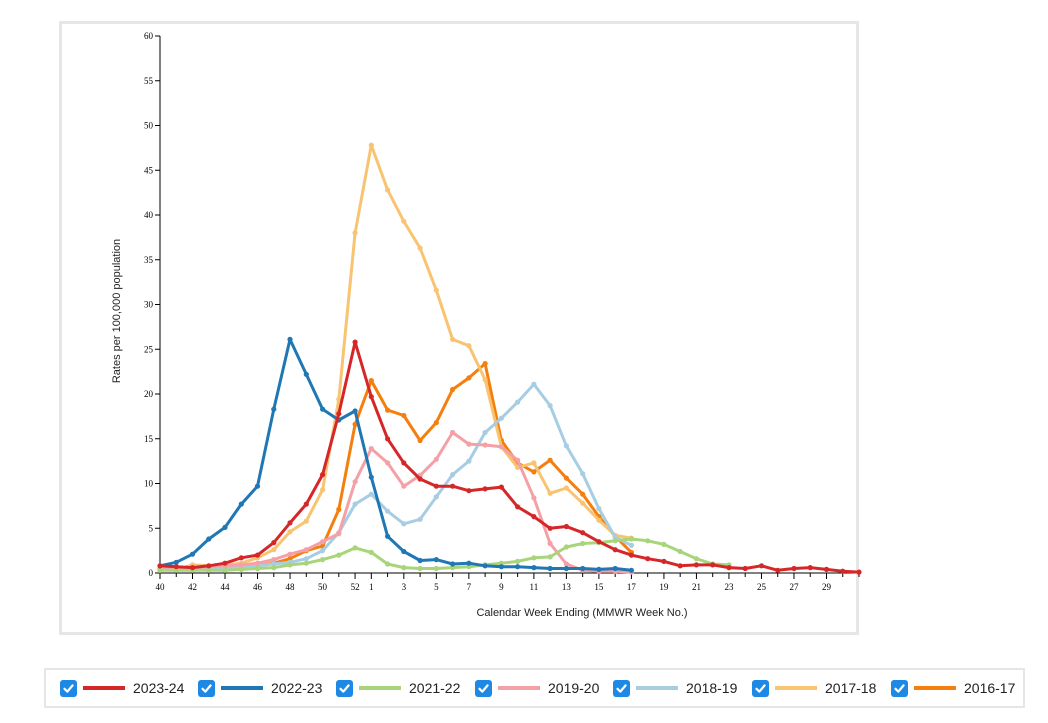 The width and height of the screenshot is (1048, 723). Describe the element at coordinates (398, 688) in the screenshot. I see `legend-item-2021-22: 2021-22` at that location.